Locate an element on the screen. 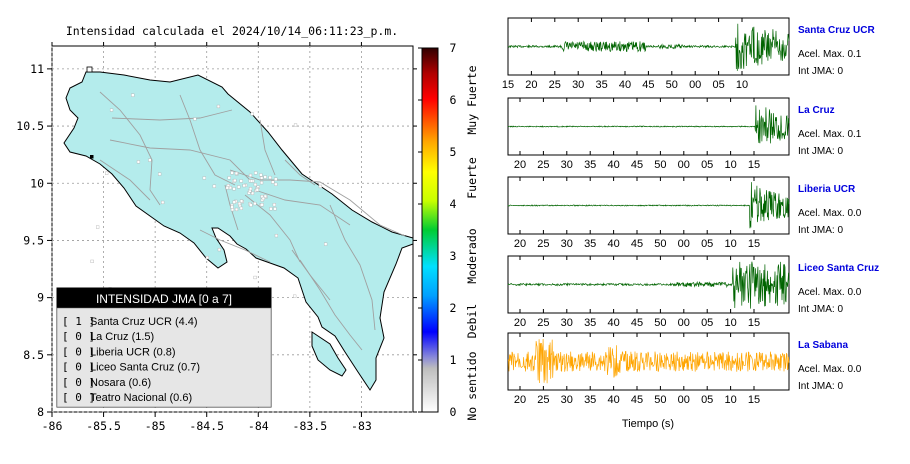 This screenshot has width=910, height=464. station-accel: Acel. Max. 0.1 is located at coordinates (830, 54).